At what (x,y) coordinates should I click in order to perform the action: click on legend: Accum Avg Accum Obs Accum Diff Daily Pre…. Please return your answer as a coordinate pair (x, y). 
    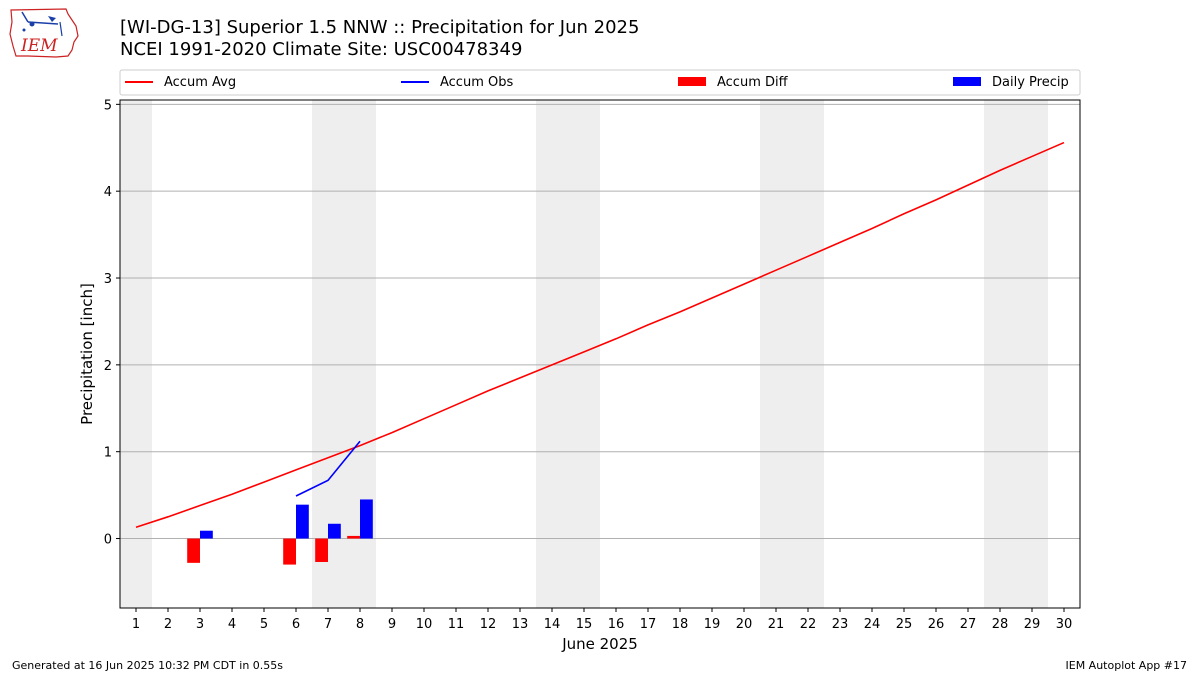
    Looking at the image, I should click on (600, 82).